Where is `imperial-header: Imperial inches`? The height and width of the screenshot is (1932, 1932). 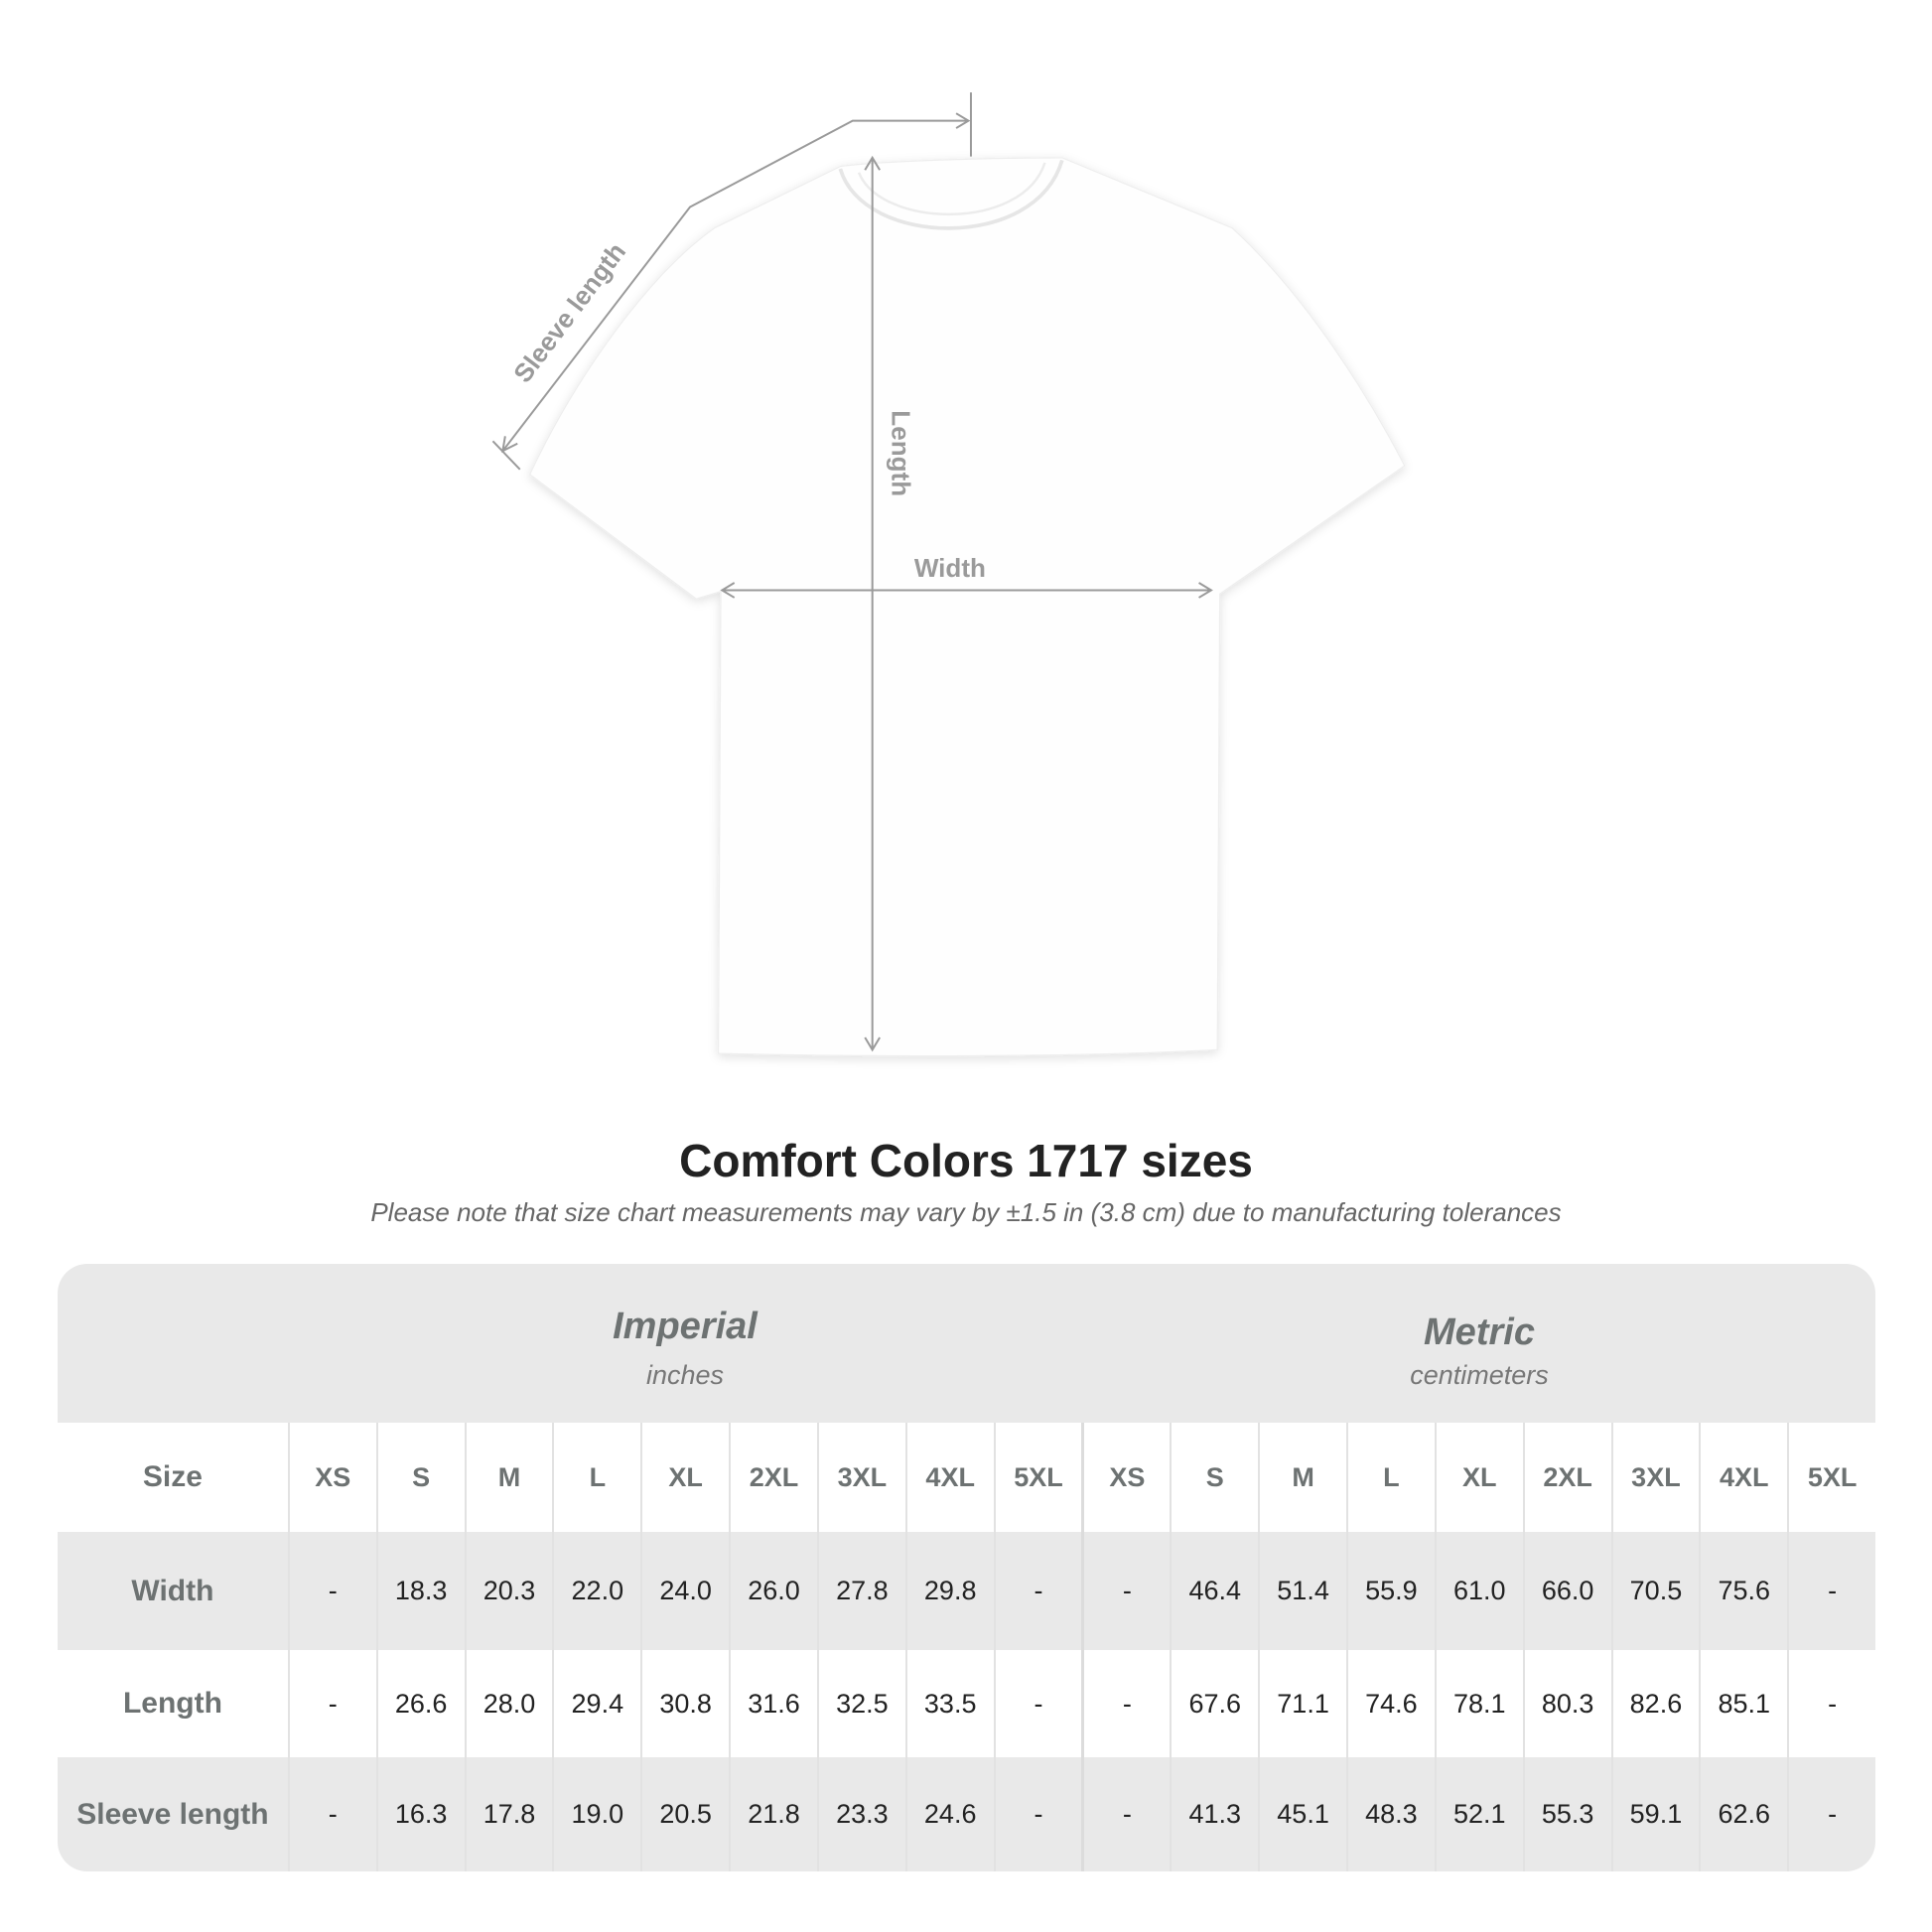 imperial-header: Imperial inches is located at coordinates (685, 1348).